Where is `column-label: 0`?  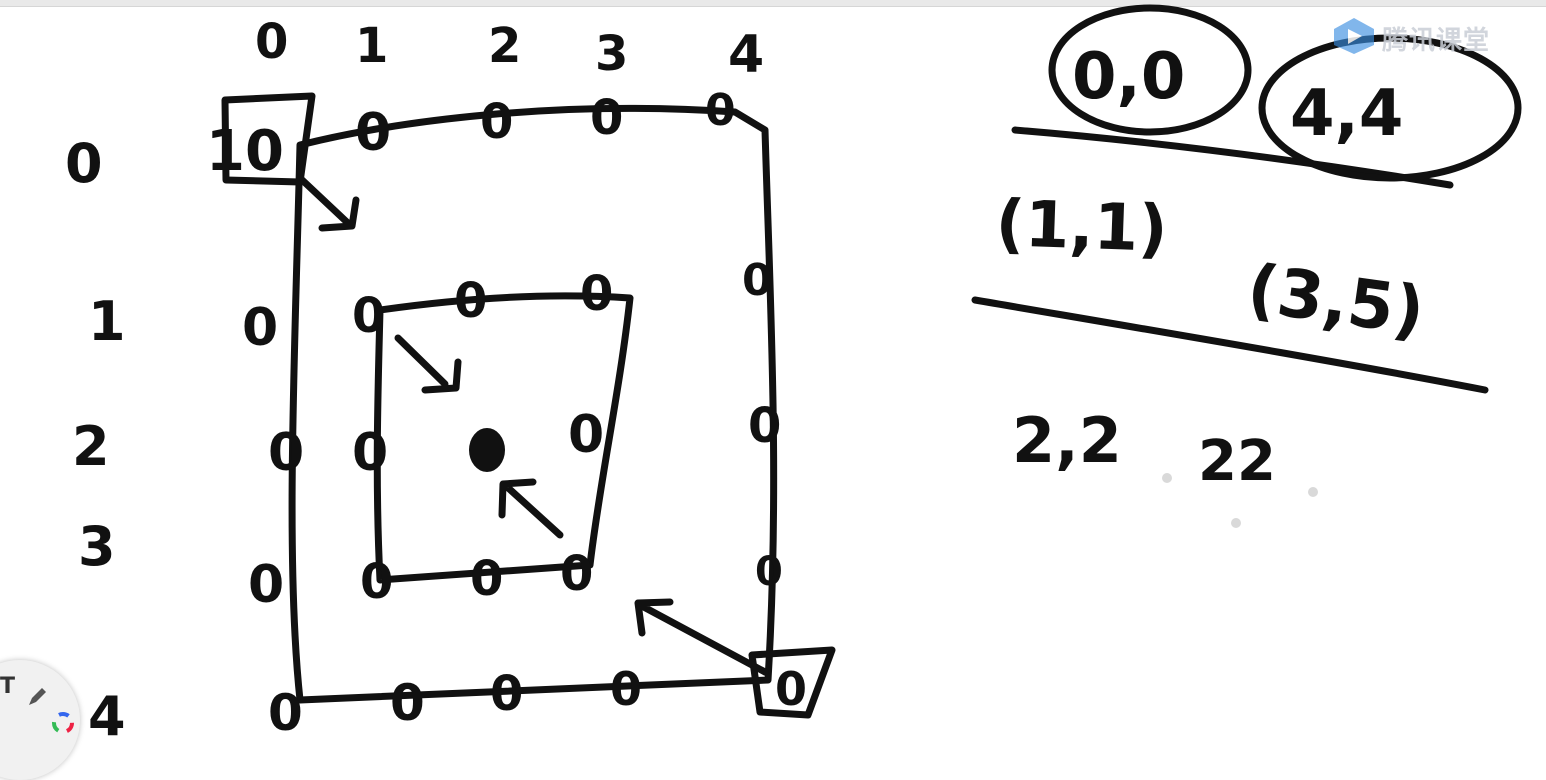 column-label: 0 is located at coordinates (271, 42).